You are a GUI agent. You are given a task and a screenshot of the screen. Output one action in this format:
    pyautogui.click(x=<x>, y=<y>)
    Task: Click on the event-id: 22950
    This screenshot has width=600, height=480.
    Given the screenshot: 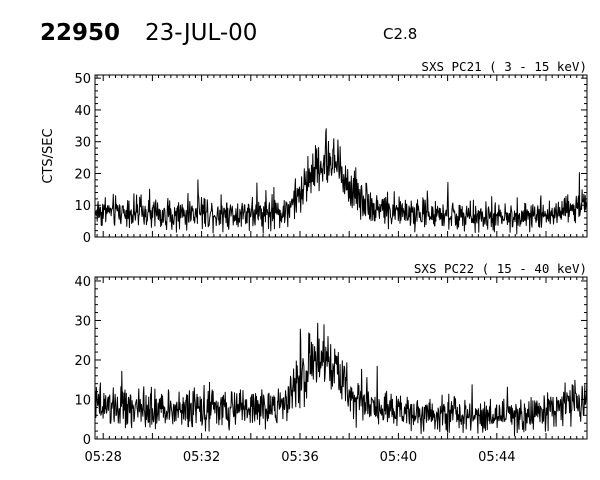 What is the action you would take?
    pyautogui.click(x=80, y=33)
    